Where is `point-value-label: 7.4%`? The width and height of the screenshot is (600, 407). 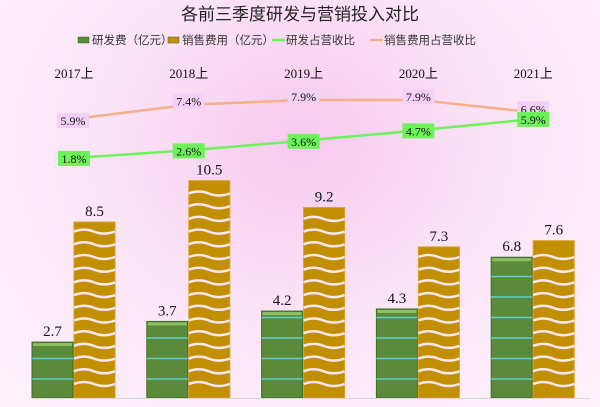 point-value-label: 7.4% is located at coordinates (188, 102).